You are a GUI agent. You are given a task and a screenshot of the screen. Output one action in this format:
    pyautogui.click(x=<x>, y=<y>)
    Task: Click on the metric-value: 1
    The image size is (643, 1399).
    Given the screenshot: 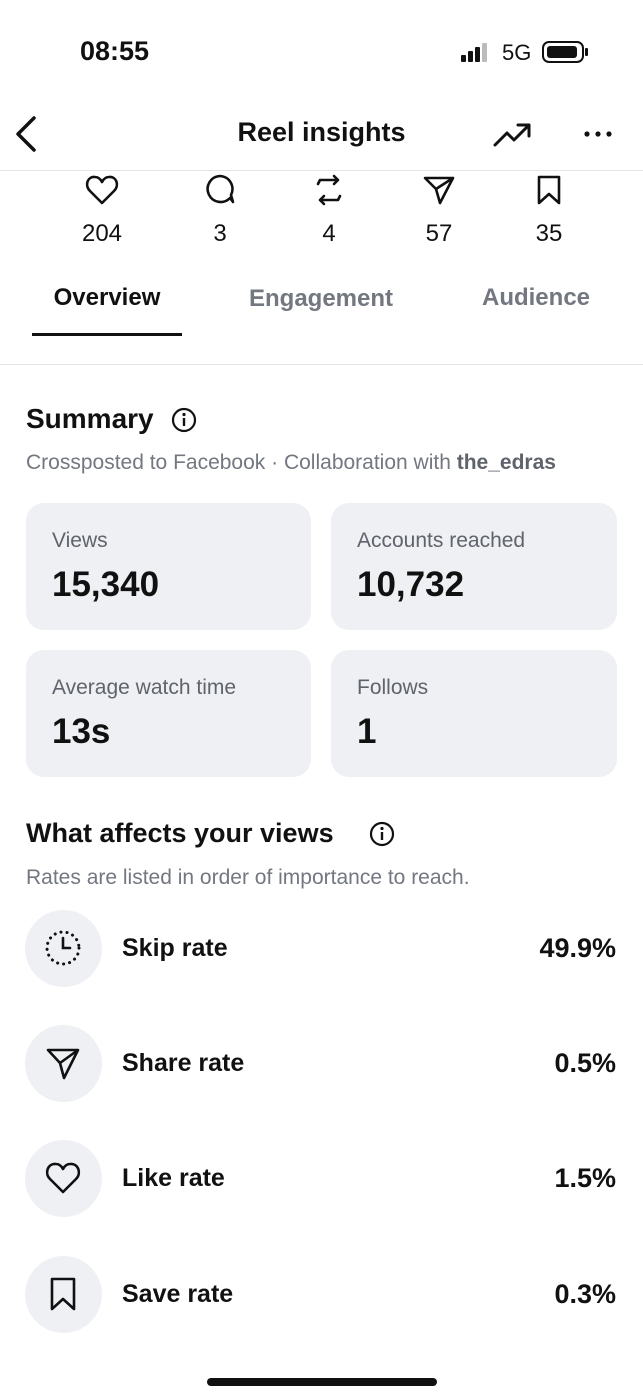 What is the action you would take?
    pyautogui.click(x=367, y=731)
    